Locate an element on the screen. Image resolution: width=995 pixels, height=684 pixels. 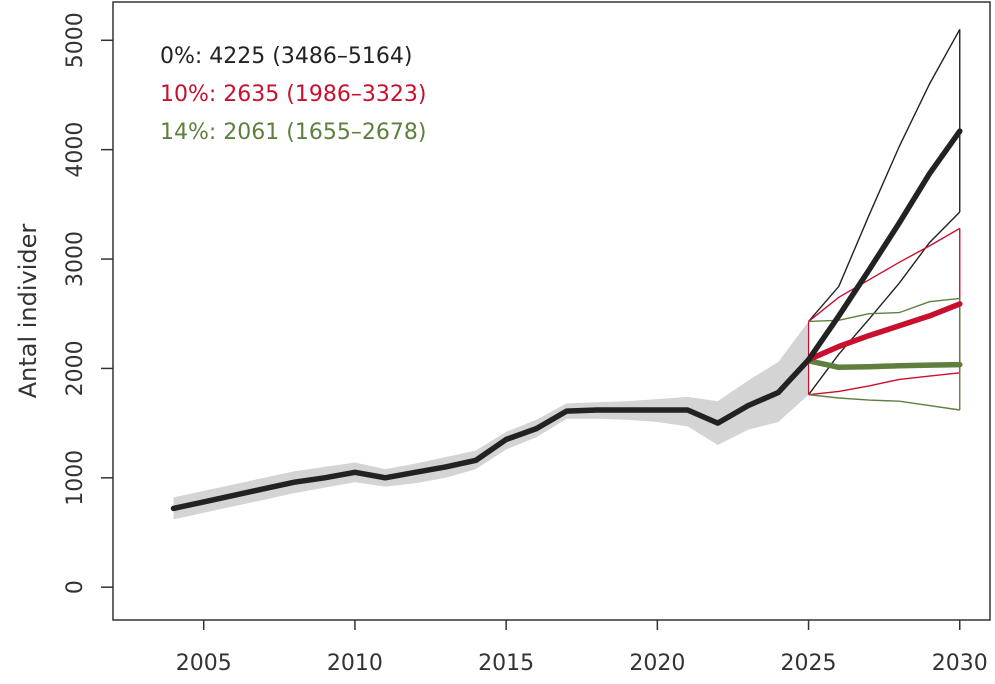
y-tick-label-2000: 2000 is located at coordinates (75, 368).